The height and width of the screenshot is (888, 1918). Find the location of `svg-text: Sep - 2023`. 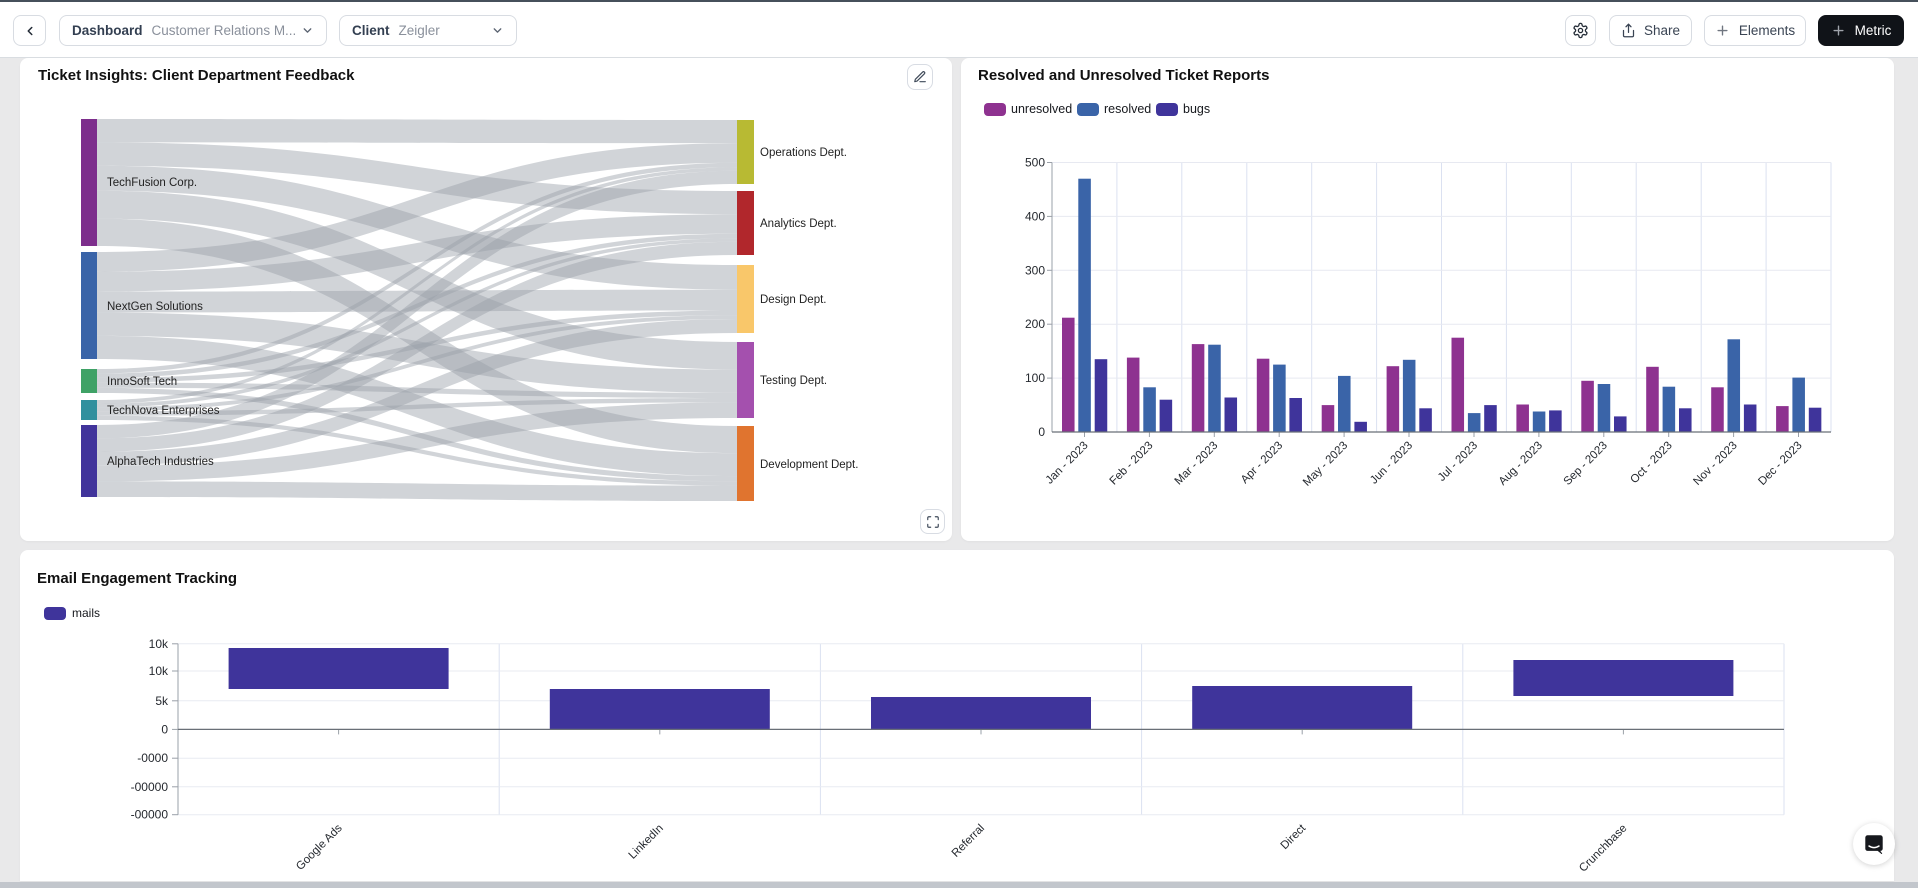

svg-text: Sep - 2023 is located at coordinates (1586, 464).